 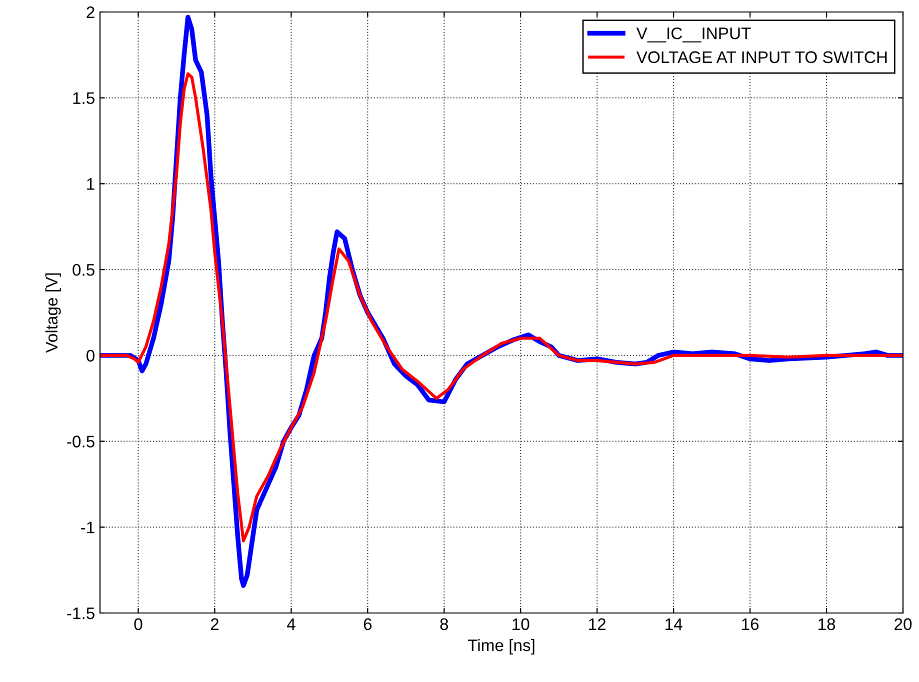 What do you see at coordinates (521, 624) in the screenshot?
I see `x-tick-label: 10` at bounding box center [521, 624].